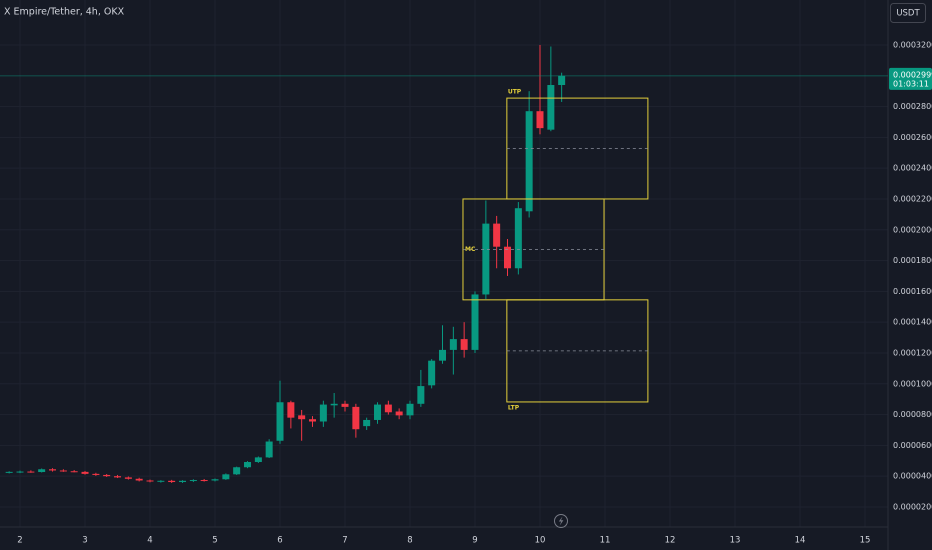 The height and width of the screenshot is (550, 932). What do you see at coordinates (84, 541) in the screenshot?
I see `x-tick-label: 3` at bounding box center [84, 541].